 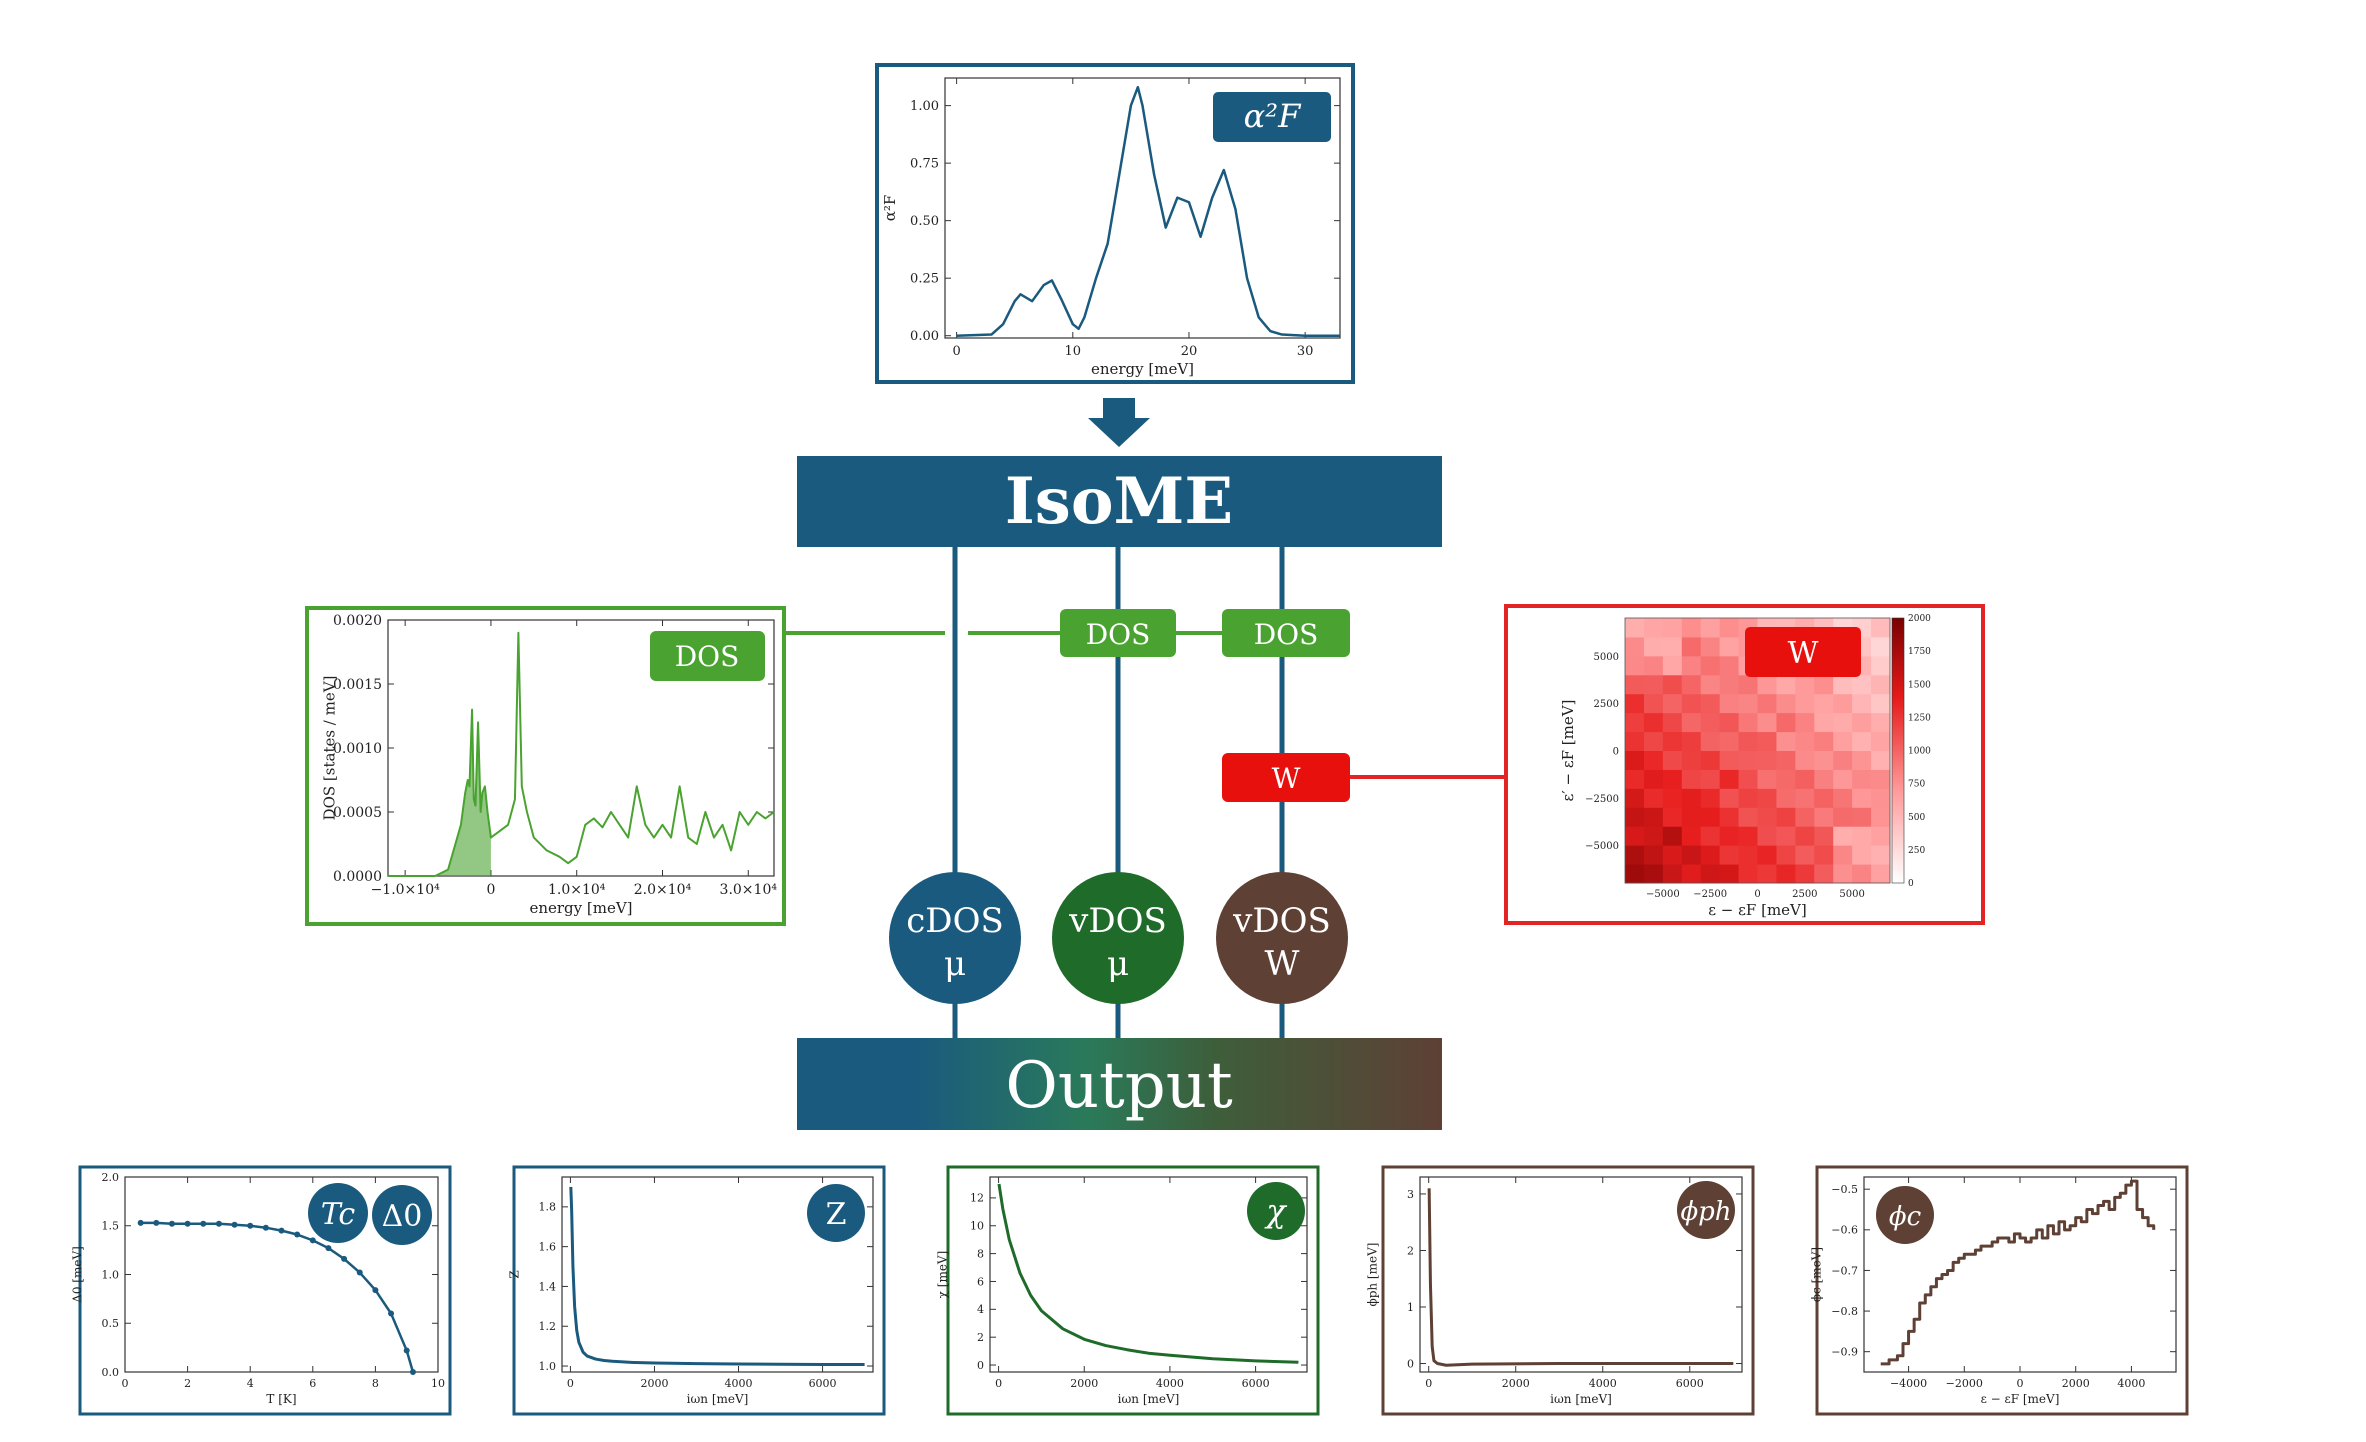 I want to click on x-tick-label: 30, so click(x=1305, y=351).